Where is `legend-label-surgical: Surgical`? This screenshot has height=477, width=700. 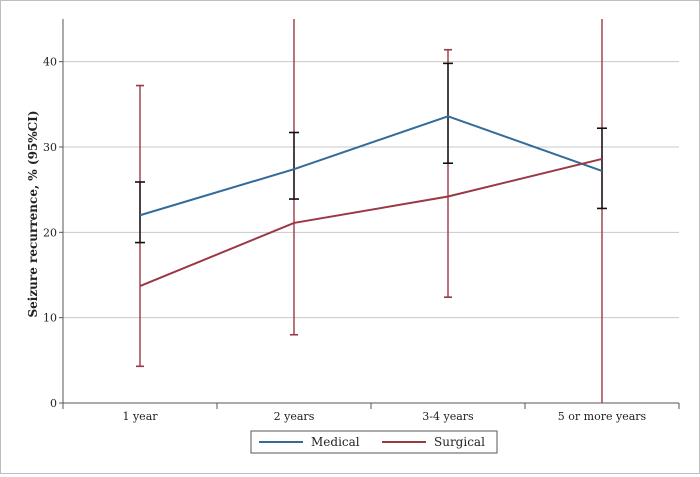
legend-label-surgical: Surgical is located at coordinates (459, 442).